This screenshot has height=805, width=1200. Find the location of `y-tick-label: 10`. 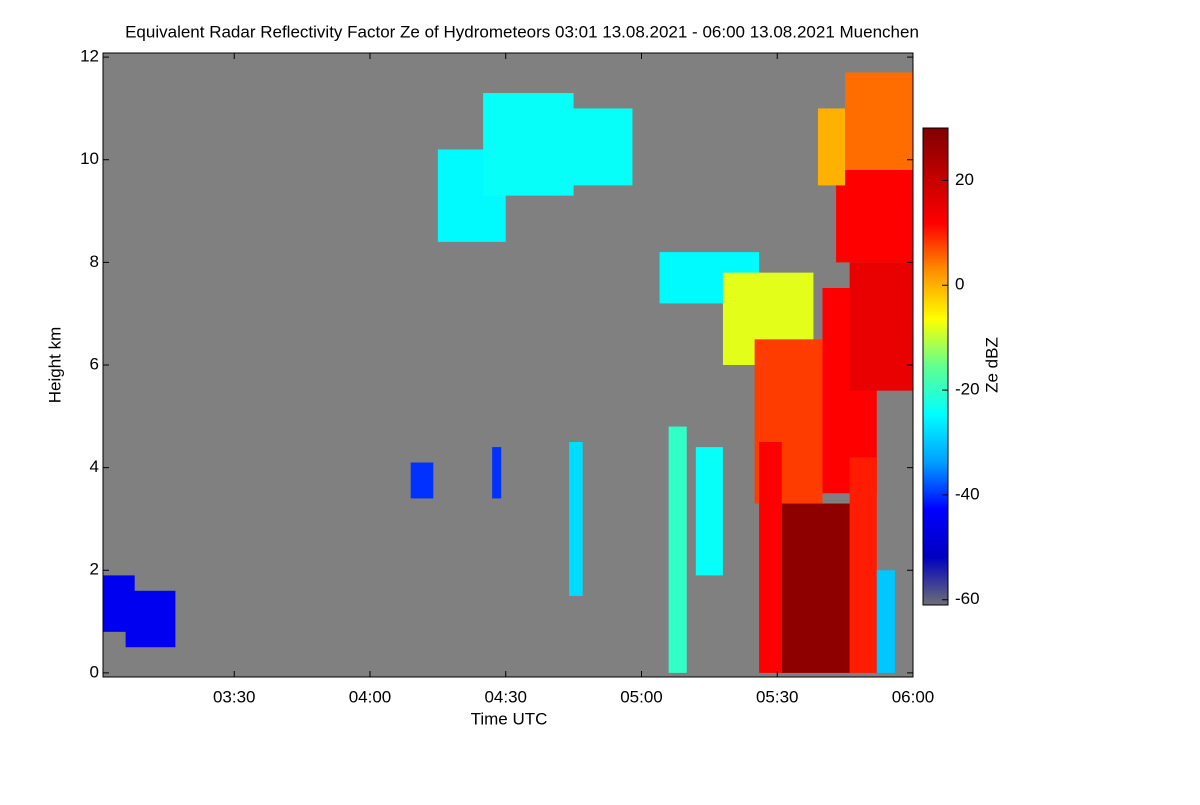

y-tick-label: 10 is located at coordinates (89, 158).